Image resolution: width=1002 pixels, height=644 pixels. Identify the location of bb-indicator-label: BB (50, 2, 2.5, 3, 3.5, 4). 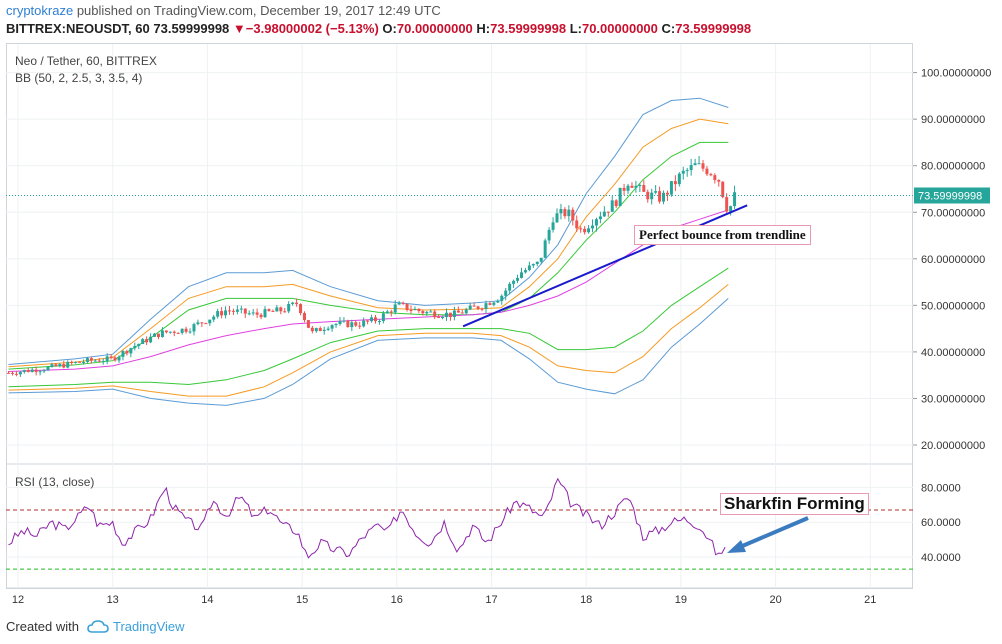
(79, 78).